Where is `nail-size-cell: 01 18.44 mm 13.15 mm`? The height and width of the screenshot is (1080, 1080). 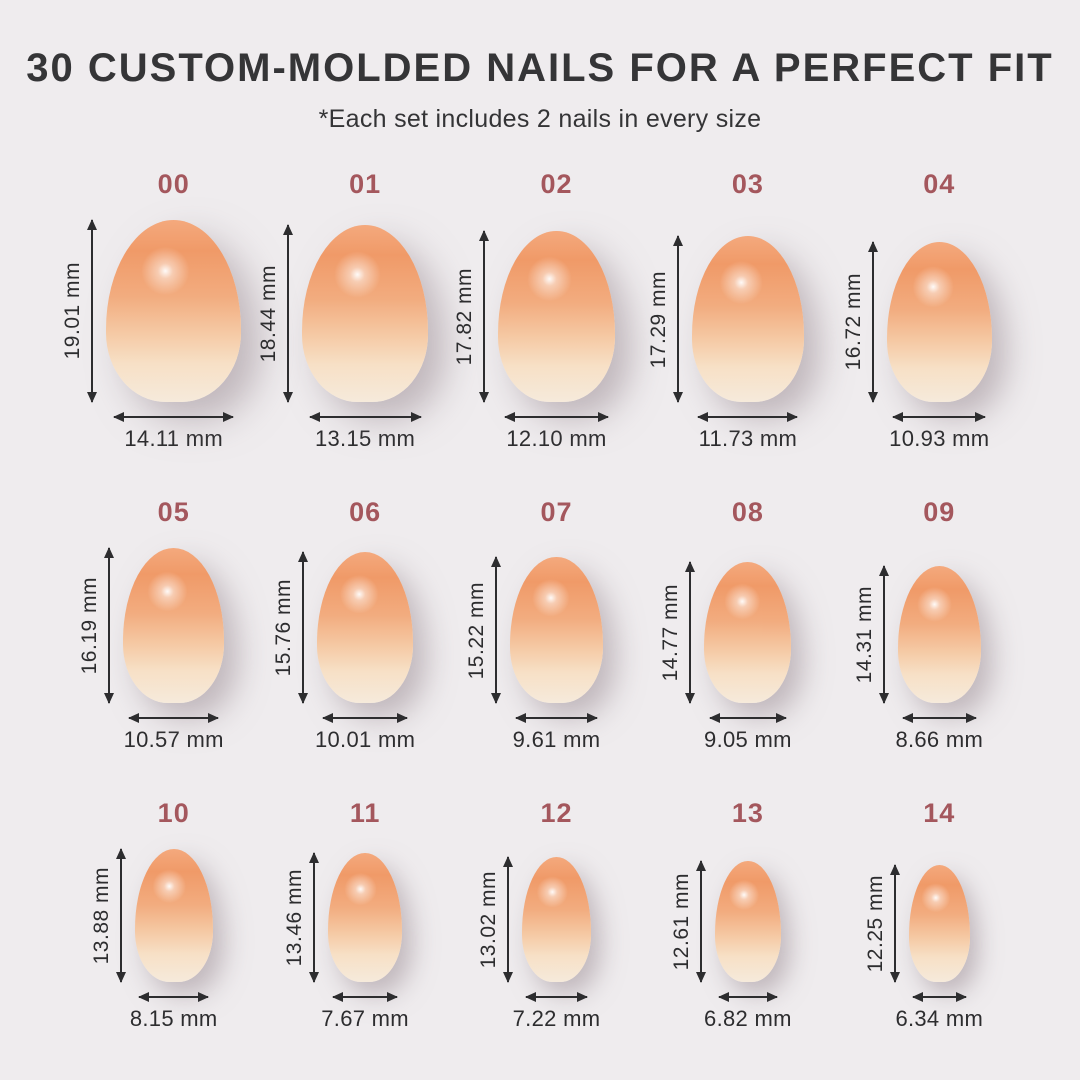 nail-size-cell: 01 18.44 mm 13.15 mm is located at coordinates (358, 310).